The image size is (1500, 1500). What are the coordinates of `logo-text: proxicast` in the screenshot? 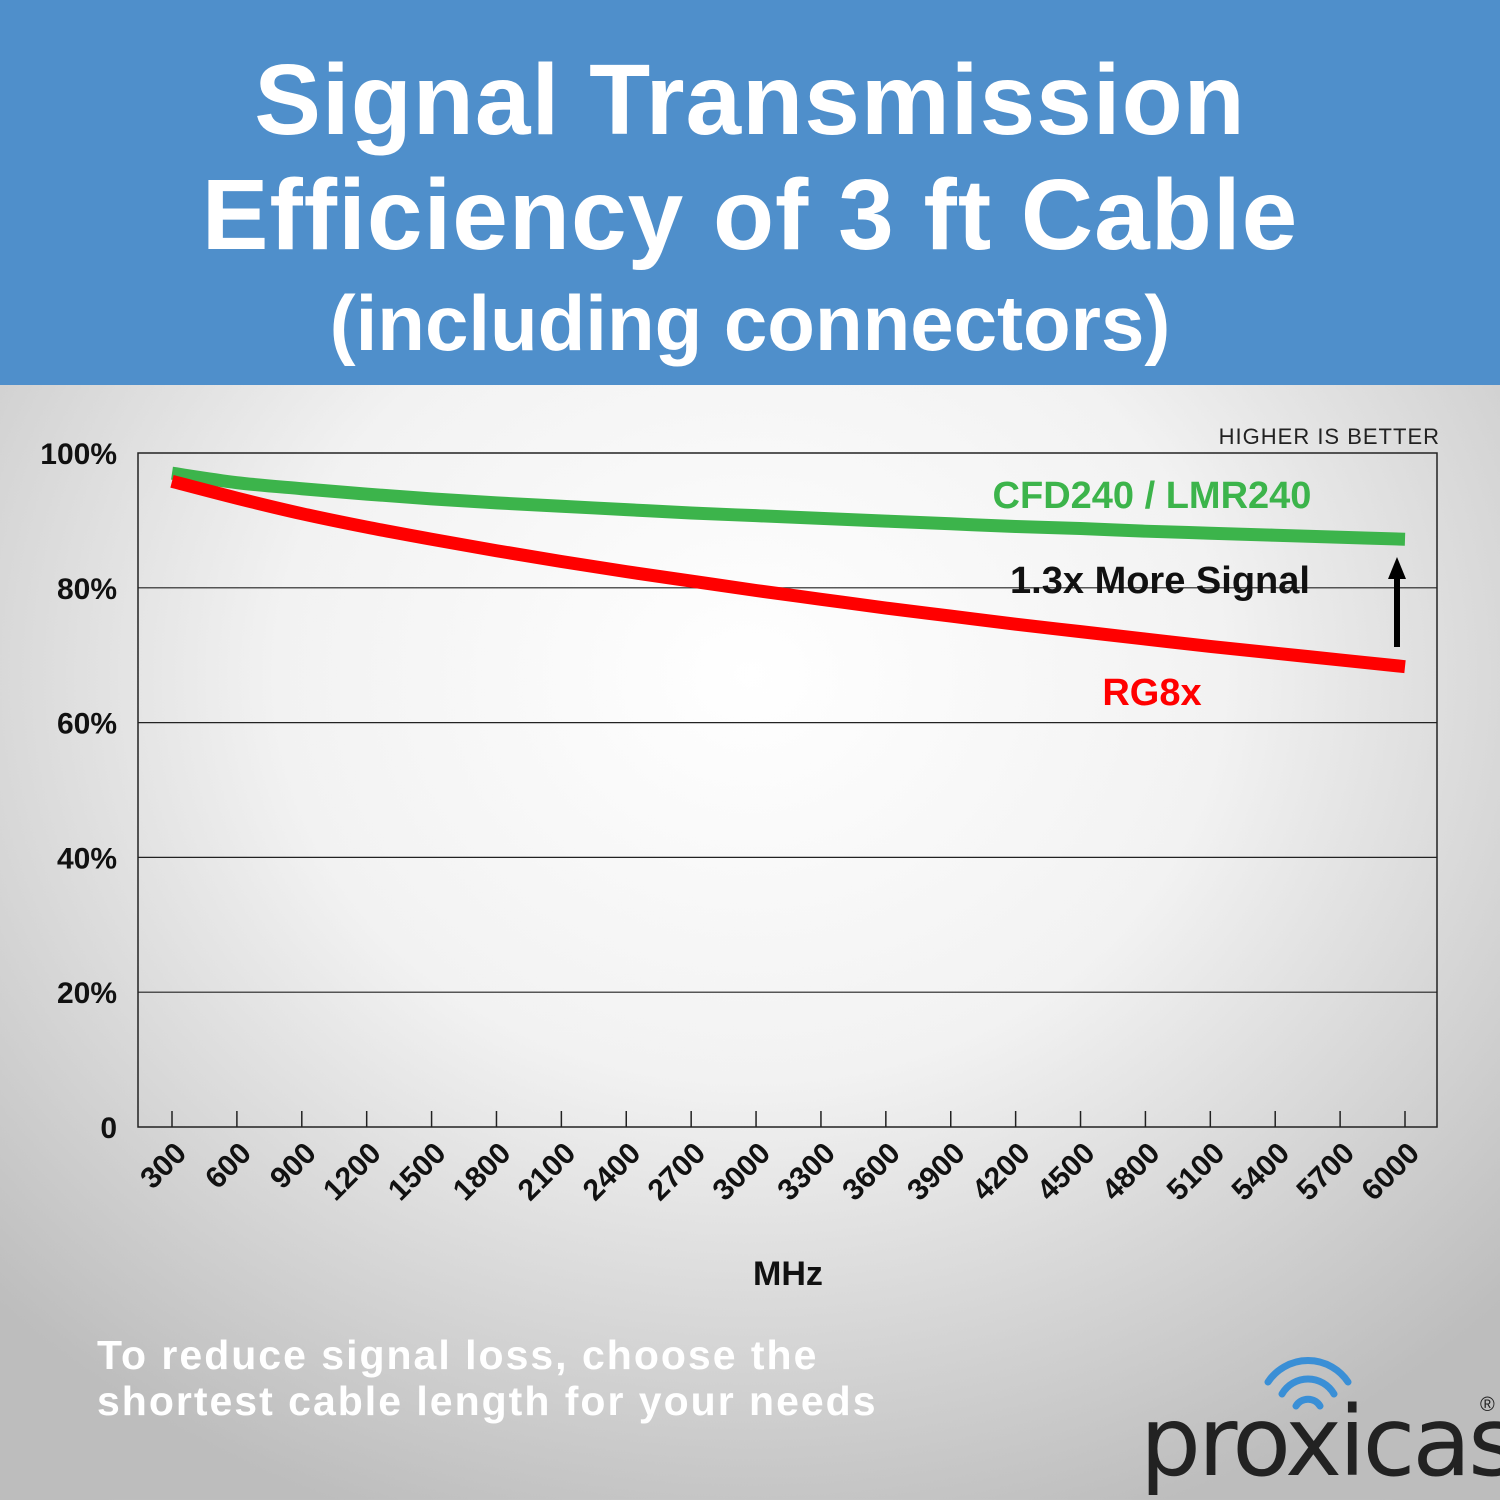 It's located at (1320, 1442).